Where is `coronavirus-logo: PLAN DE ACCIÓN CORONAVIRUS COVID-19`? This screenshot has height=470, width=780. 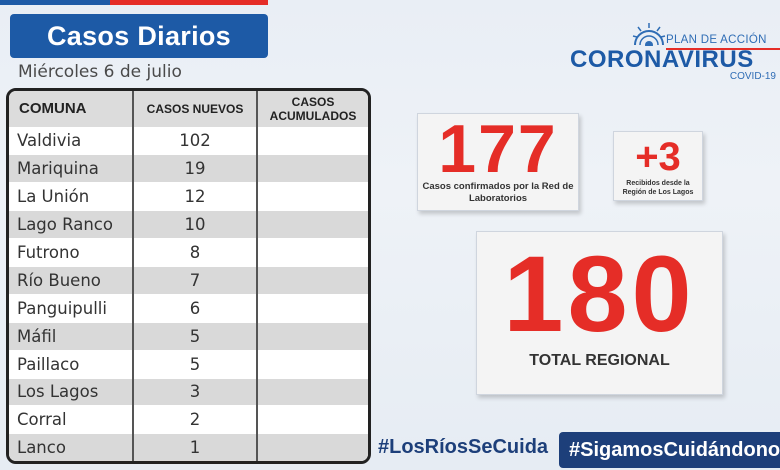
coronavirus-logo: PLAN DE ACCIÓN CORONAVIRUS COVID-19 is located at coordinates (675, 55).